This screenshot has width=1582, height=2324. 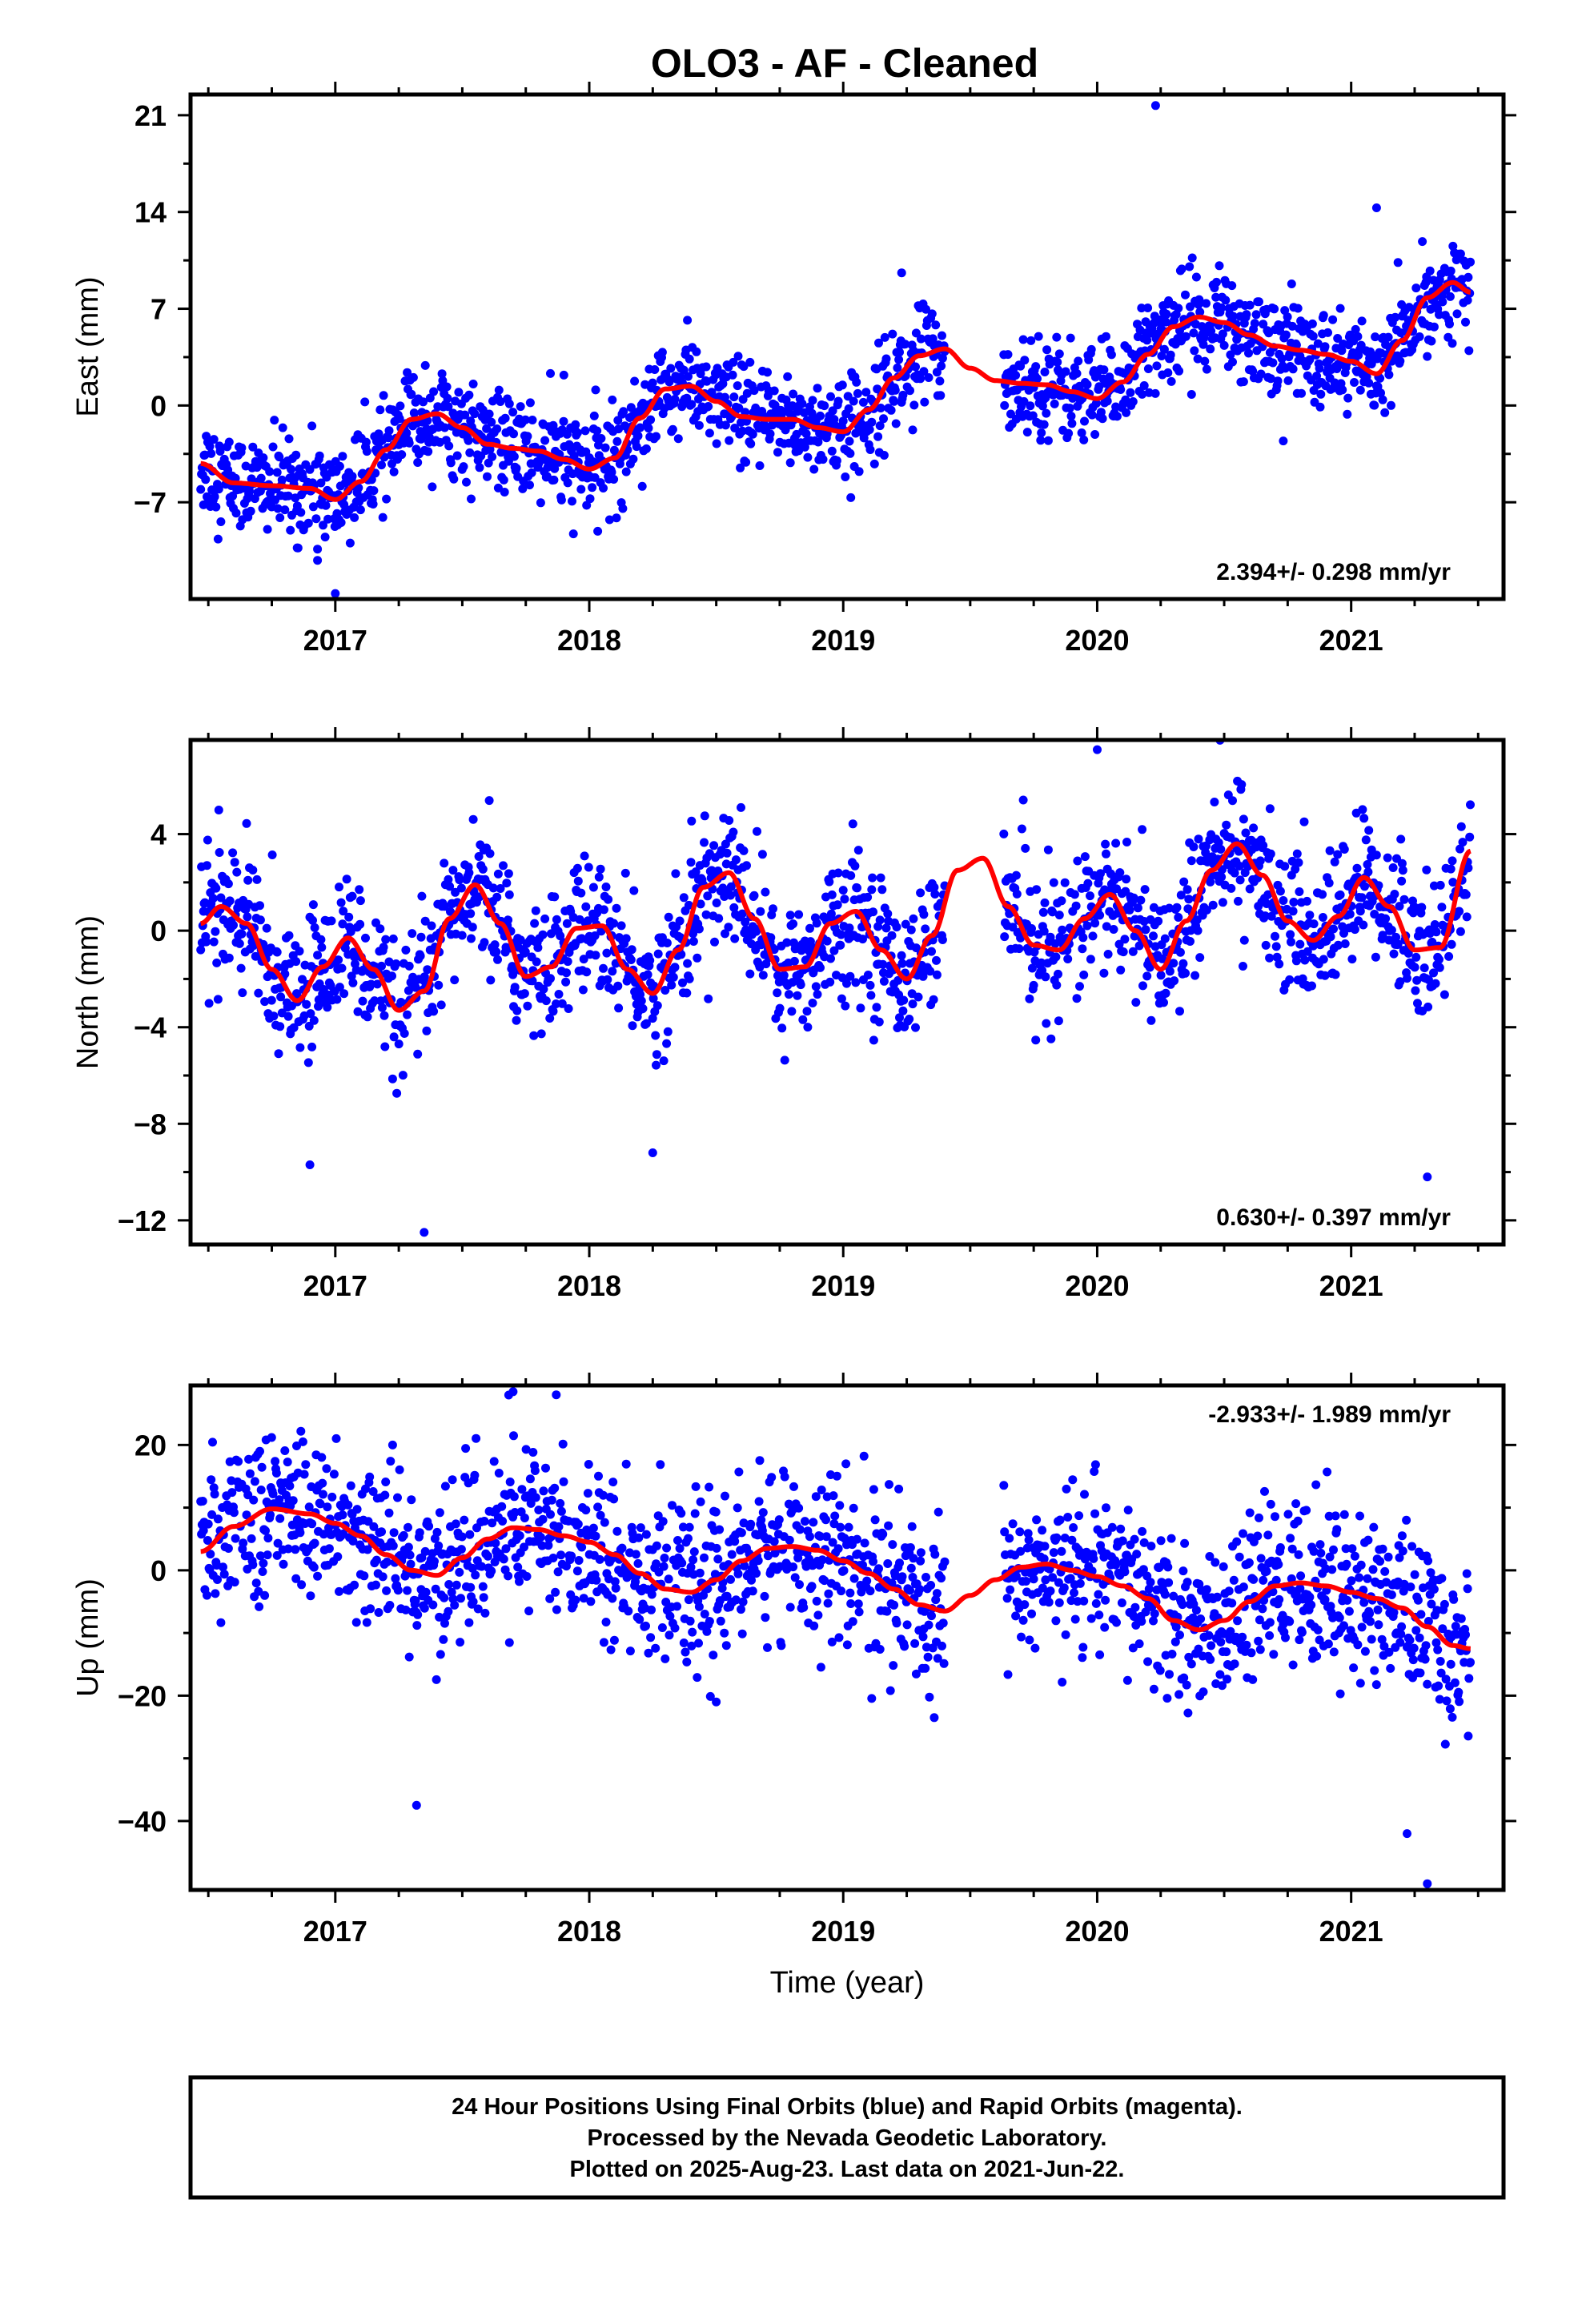 What do you see at coordinates (589, 640) in the screenshot?
I see `x-tick-label: 2018` at bounding box center [589, 640].